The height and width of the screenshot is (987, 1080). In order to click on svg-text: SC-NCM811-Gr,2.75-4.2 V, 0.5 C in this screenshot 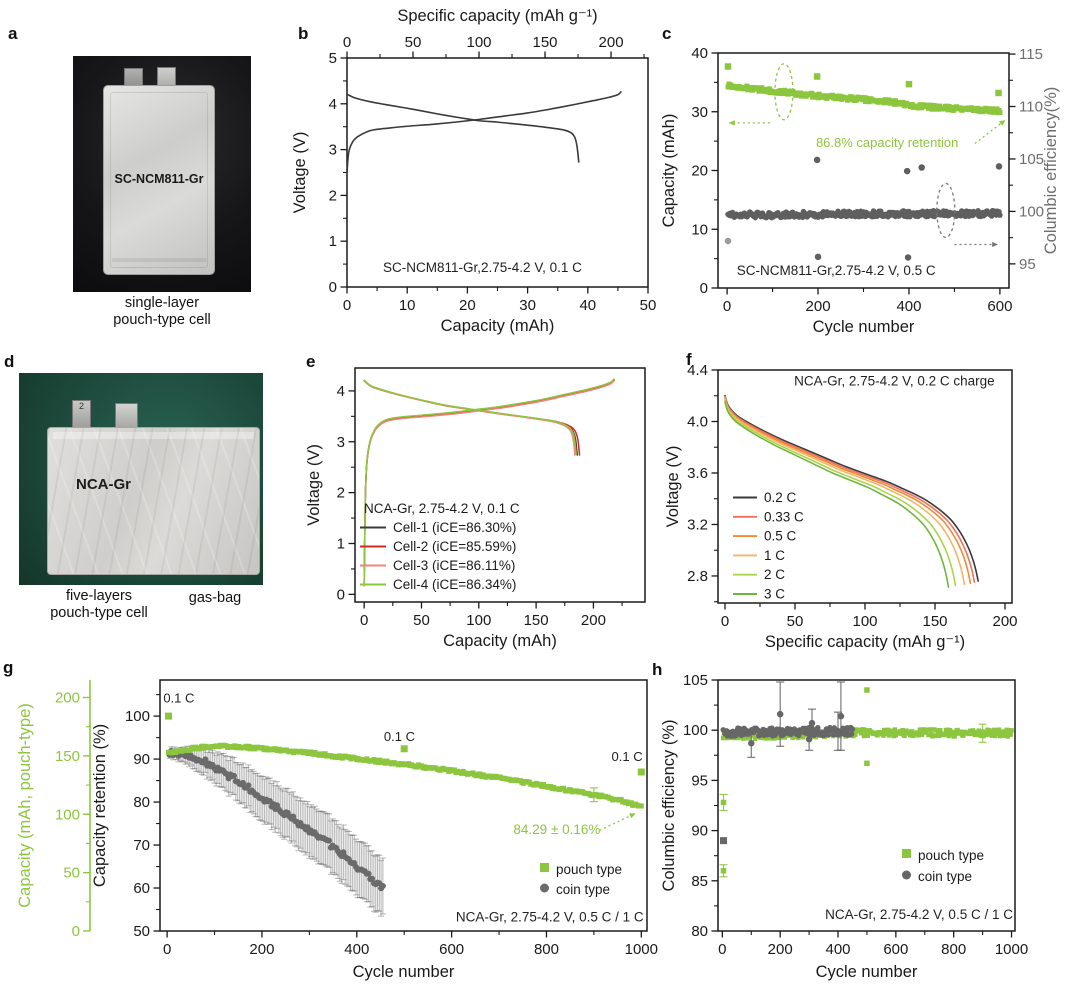, I will do `click(836, 270)`.